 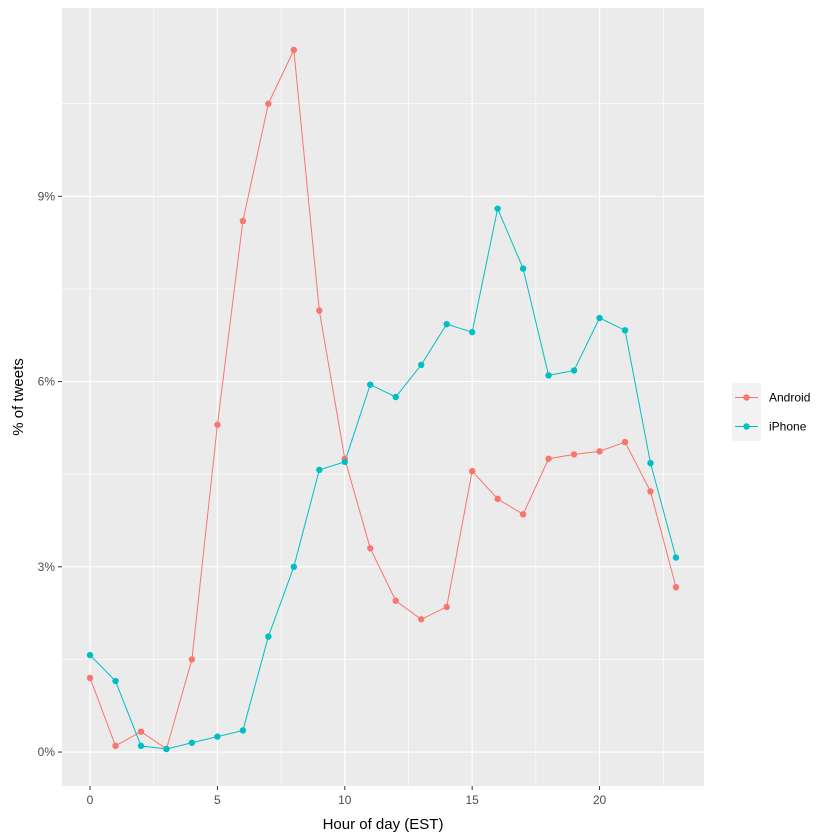 I want to click on y-tick-label: 9%, so click(x=47, y=196).